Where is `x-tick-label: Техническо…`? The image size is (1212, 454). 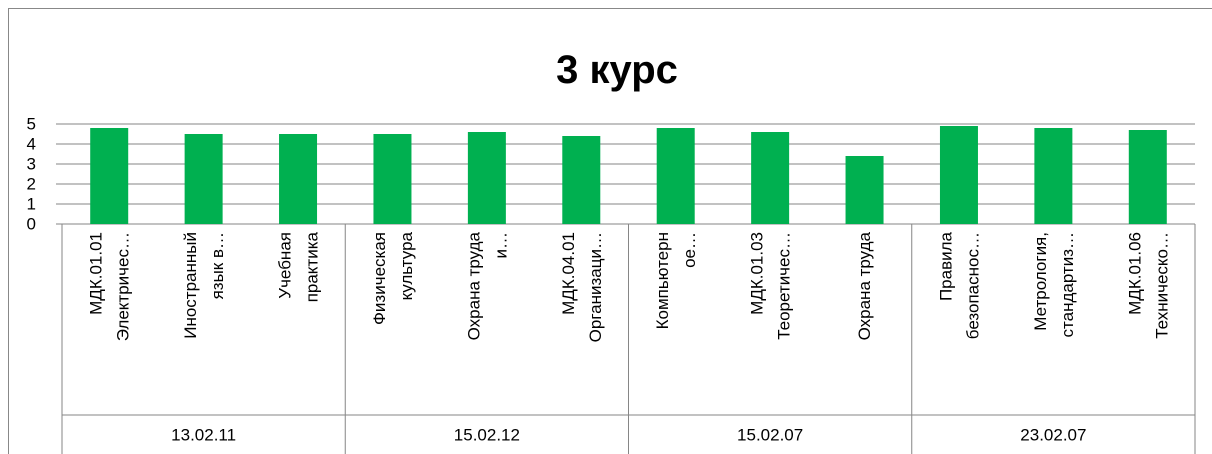
x-tick-label: Техническо… is located at coordinates (1161, 285).